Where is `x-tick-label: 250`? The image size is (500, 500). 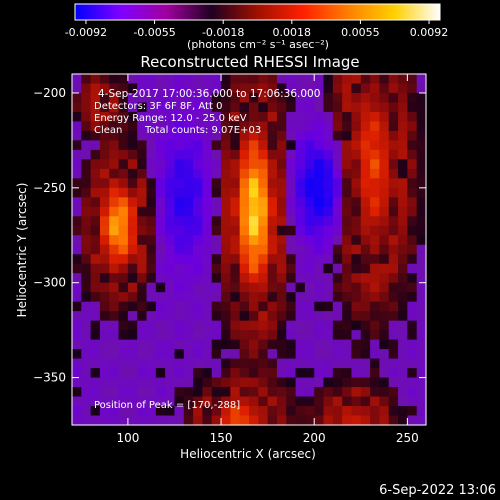 x-tick-label: 250 is located at coordinates (407, 438).